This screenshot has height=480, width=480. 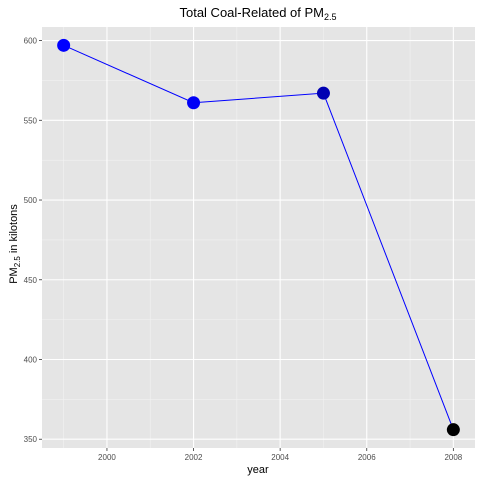 I want to click on y-tick-label: 350, so click(x=31, y=439).